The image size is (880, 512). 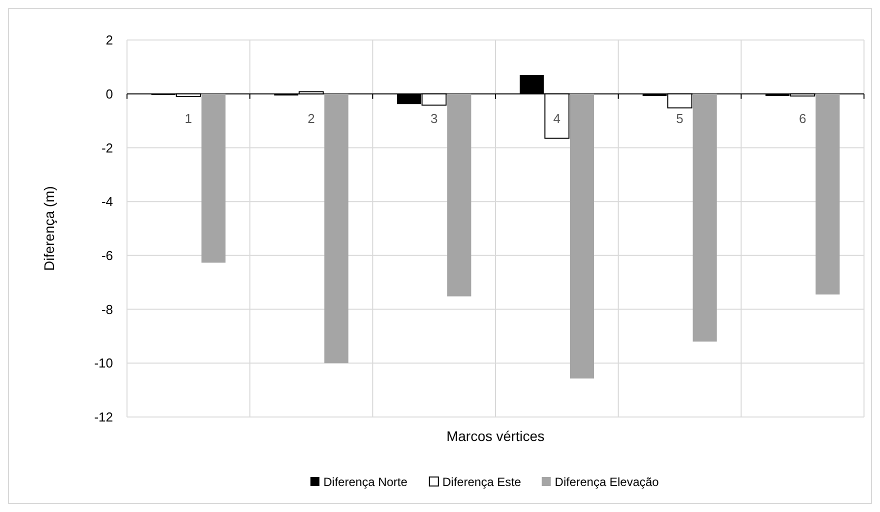 I want to click on y-tick-label: -10, so click(x=103, y=363).